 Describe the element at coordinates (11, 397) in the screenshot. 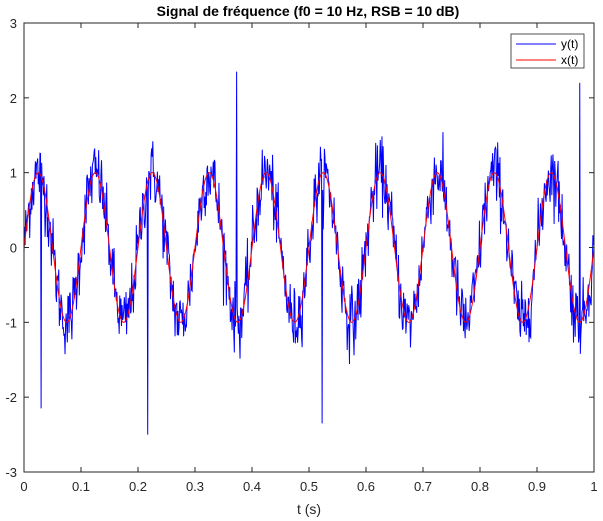

I see `y-tick-label: -2` at that location.